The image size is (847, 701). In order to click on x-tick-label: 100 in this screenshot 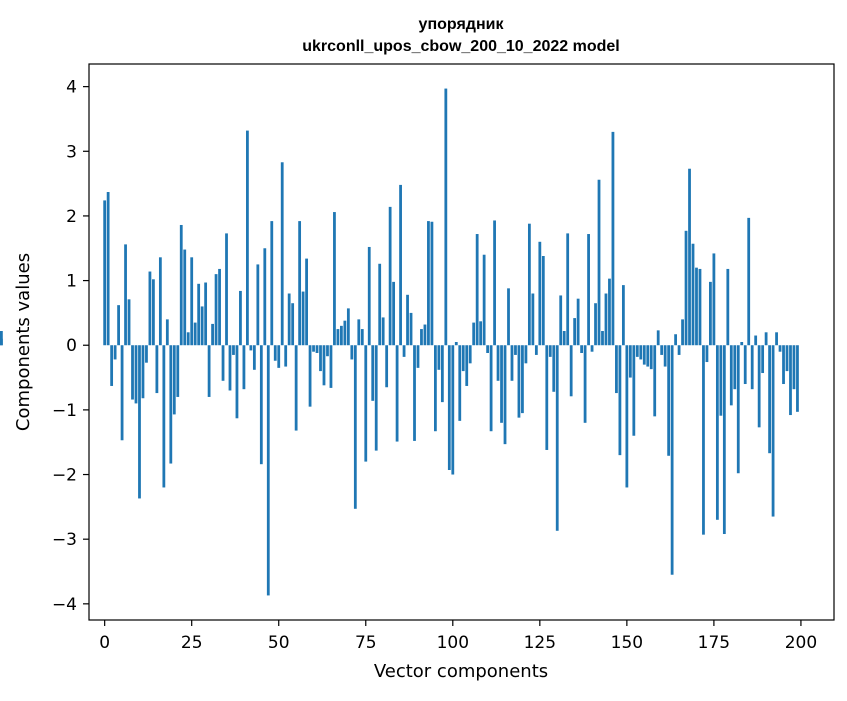, I will do `click(453, 643)`.